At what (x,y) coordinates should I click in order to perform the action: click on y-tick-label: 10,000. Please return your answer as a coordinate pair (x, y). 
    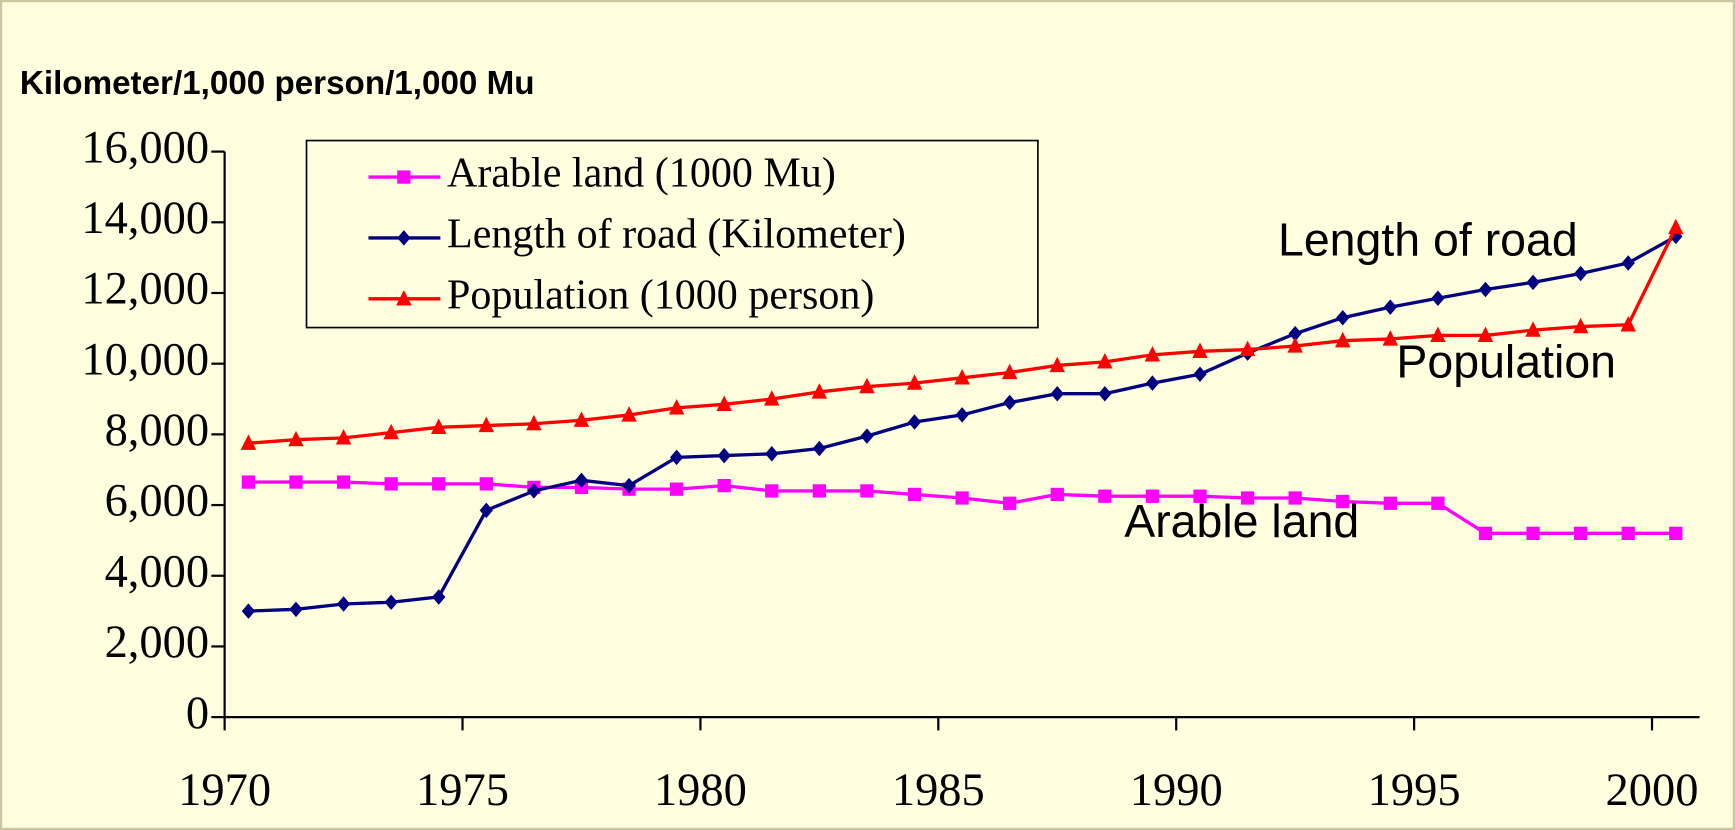
    Looking at the image, I should click on (145, 359).